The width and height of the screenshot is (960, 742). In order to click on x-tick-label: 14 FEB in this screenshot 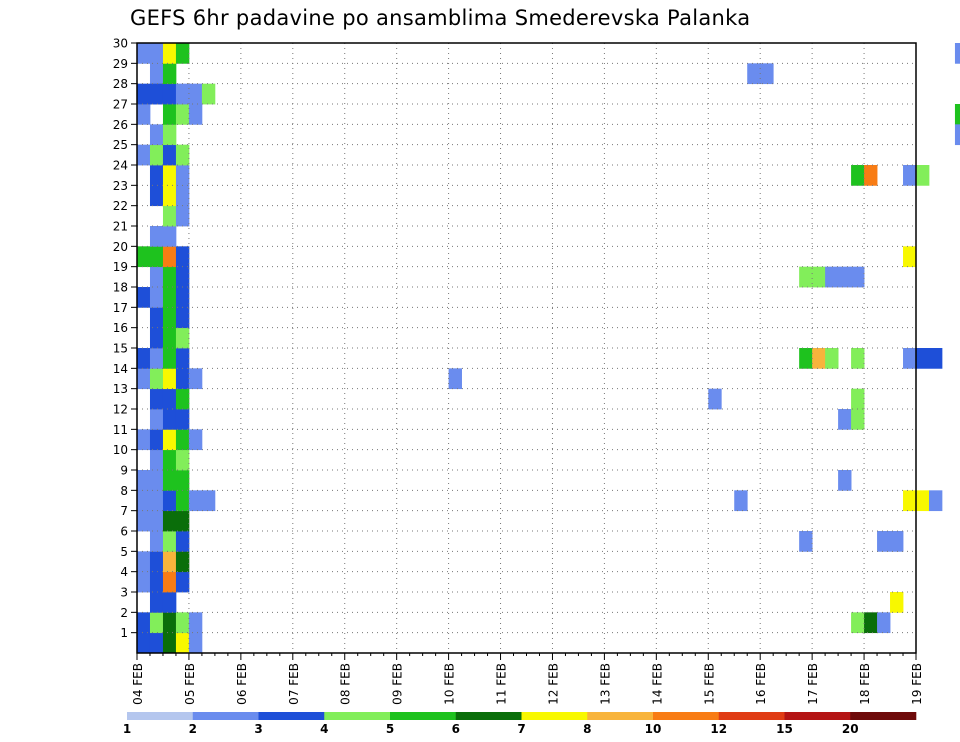, I will do `click(657, 684)`.